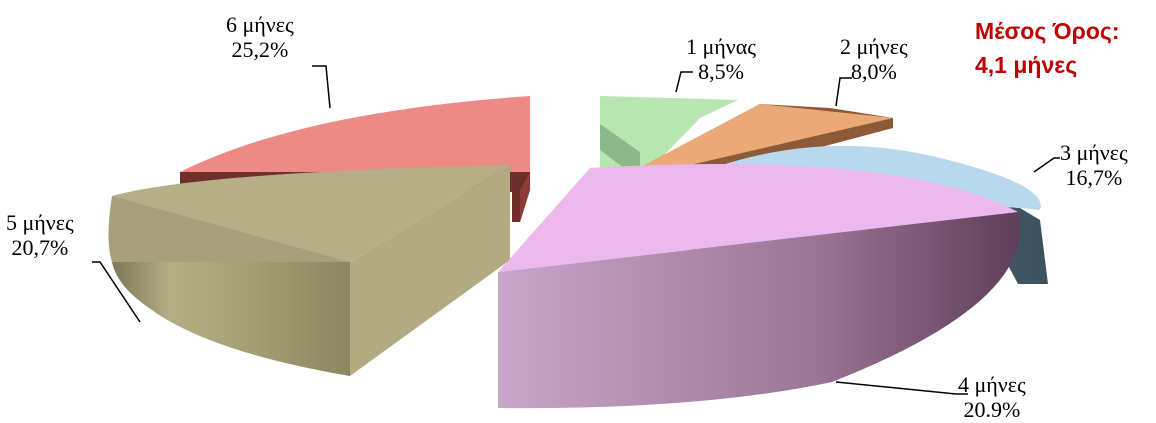 The width and height of the screenshot is (1156, 423). Describe the element at coordinates (873, 71) in the screenshot. I see `label-2-months-value: 8,0%` at that location.